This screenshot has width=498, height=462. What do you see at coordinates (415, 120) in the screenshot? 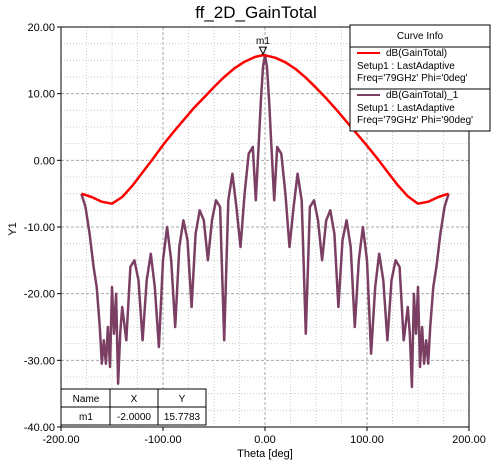
I see `legend-entry-1-freq: Freq='79GHz' Phi='90deg'` at bounding box center [415, 120].